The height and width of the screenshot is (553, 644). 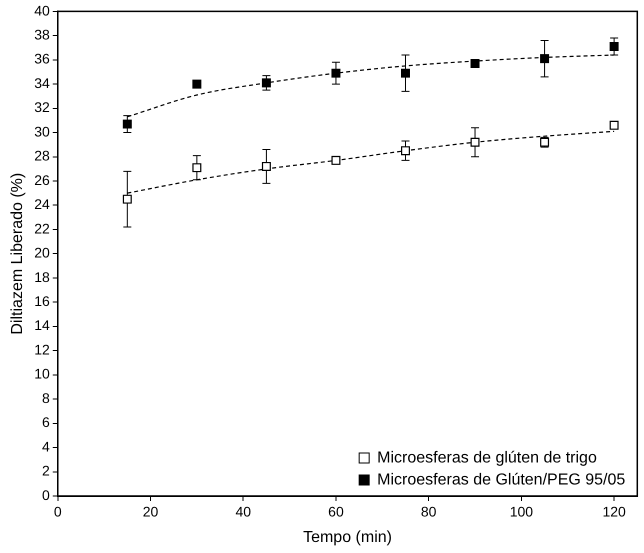 What do you see at coordinates (42, 301) in the screenshot?
I see `y-tick-label: 16` at bounding box center [42, 301].